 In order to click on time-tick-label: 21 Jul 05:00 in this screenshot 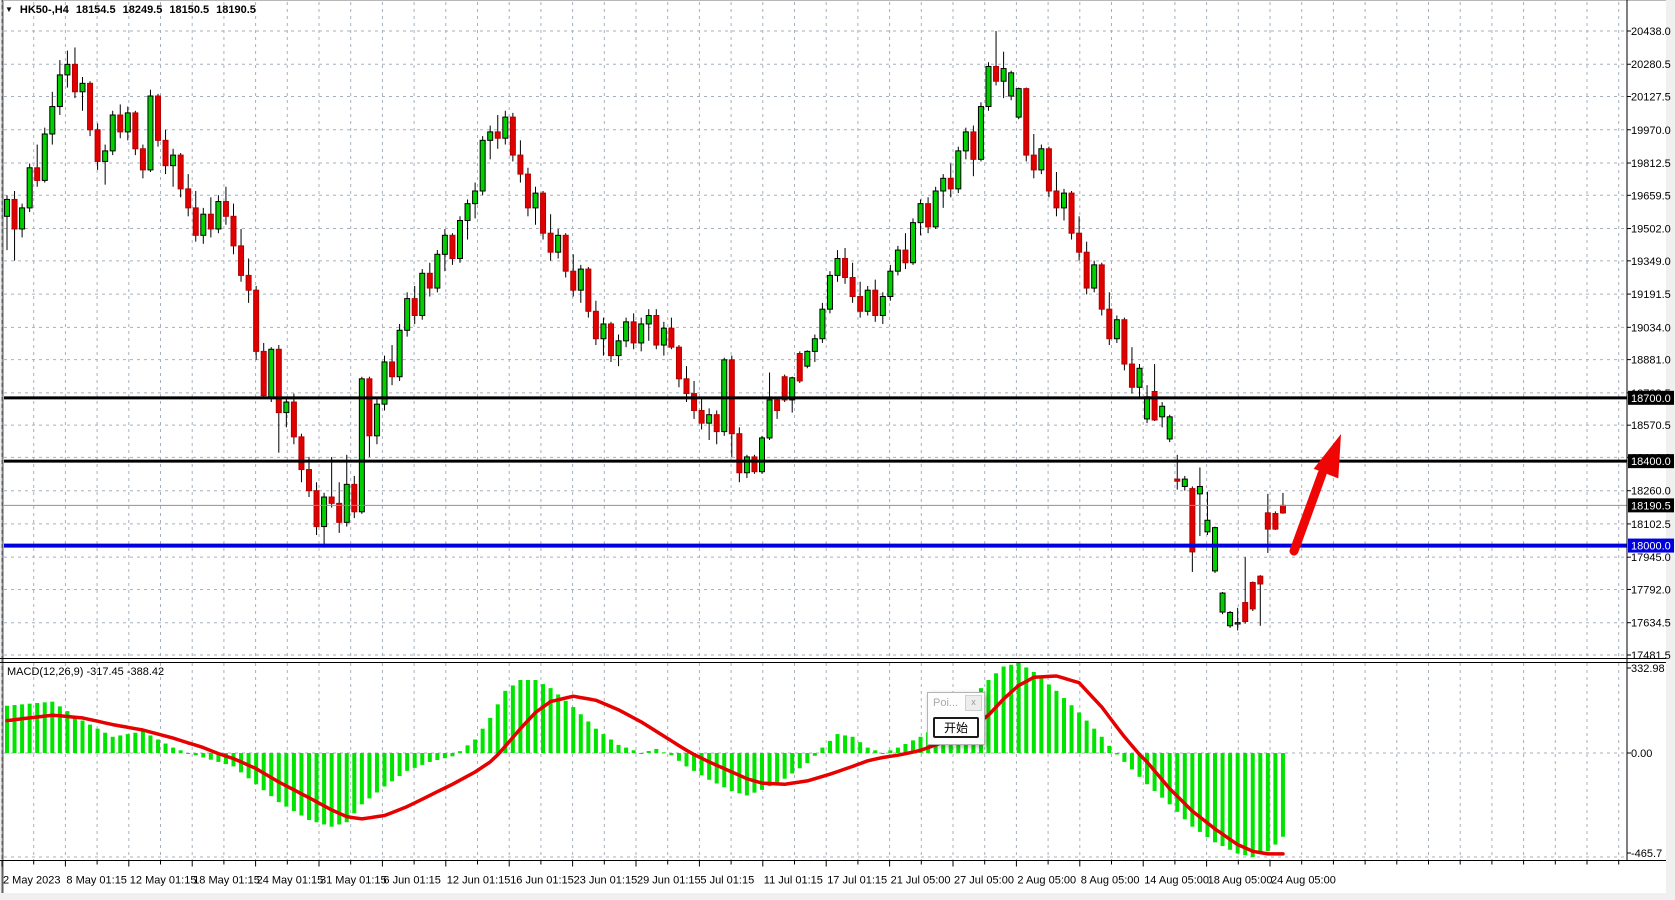, I will do `click(921, 881)`.